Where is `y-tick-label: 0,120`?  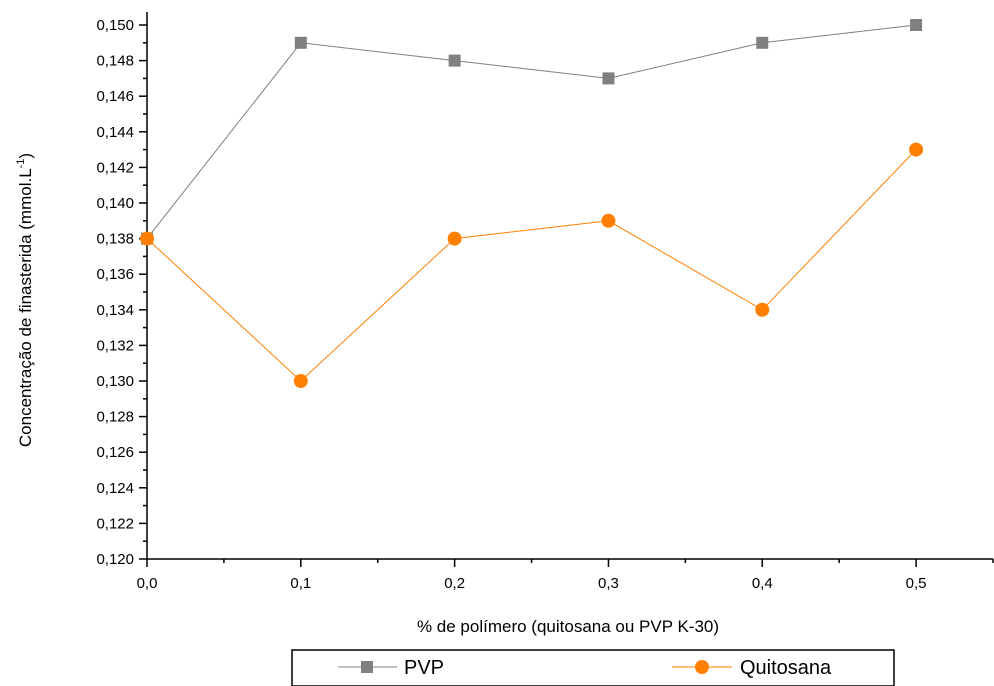
y-tick-label: 0,120 is located at coordinates (115, 559).